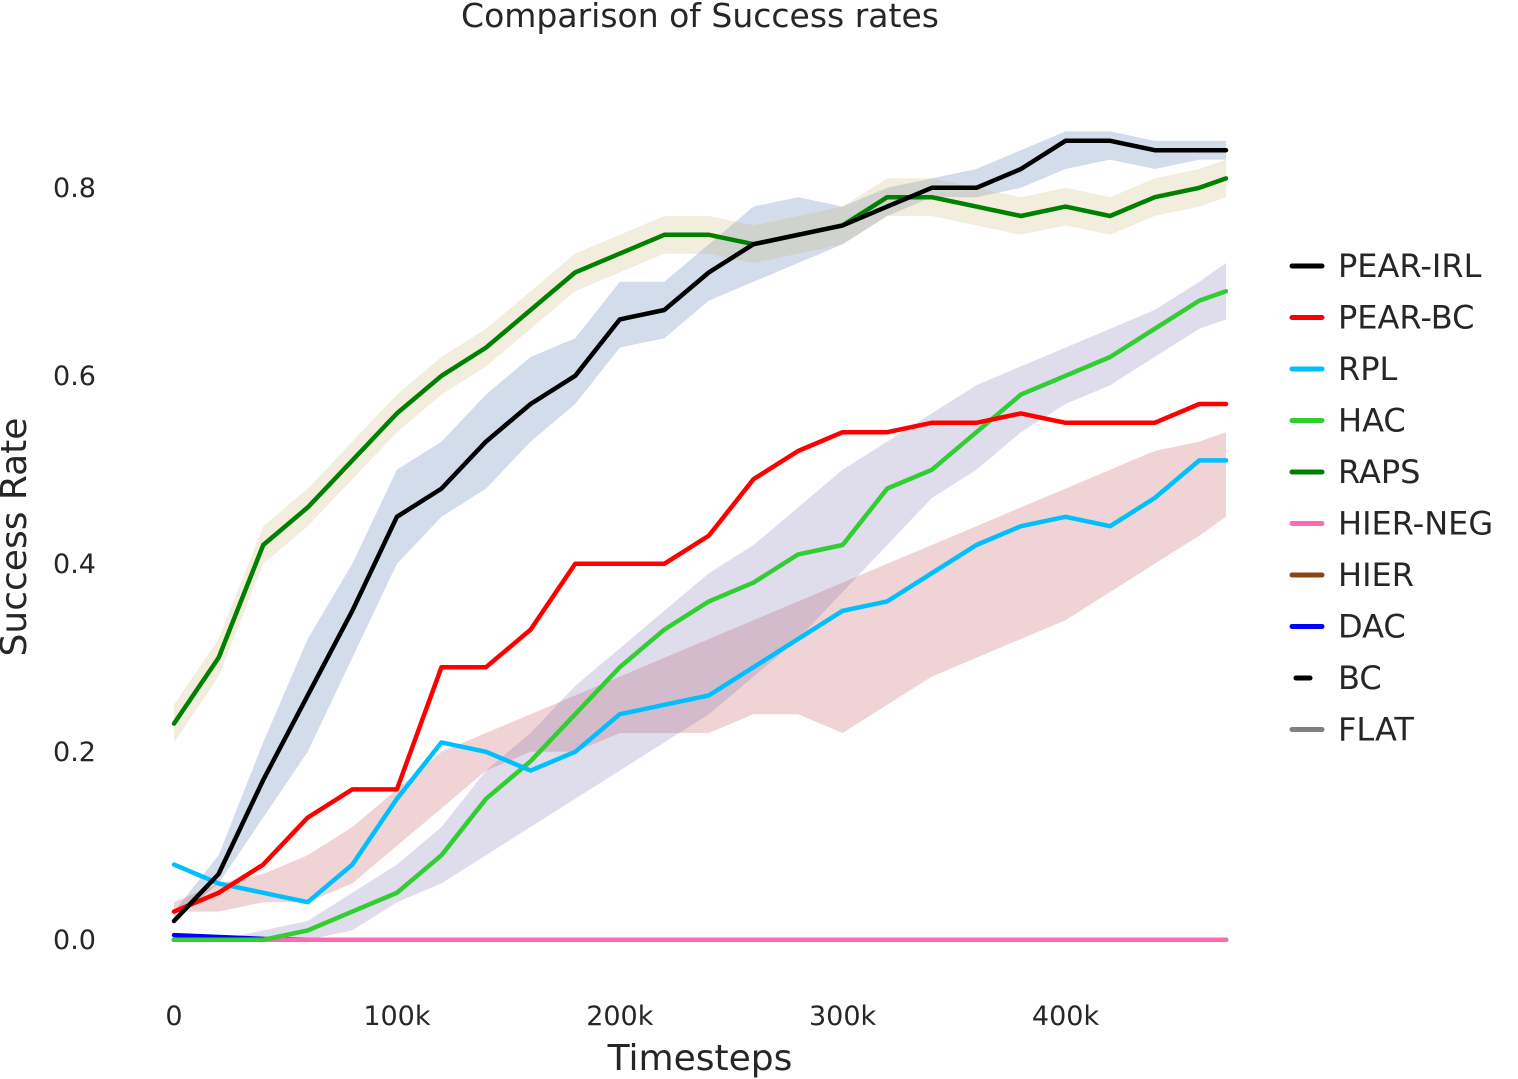 Image resolution: width=1518 pixels, height=1079 pixels. Describe the element at coordinates (1406, 318) in the screenshot. I see `legend-label: PEAR-BC` at that location.